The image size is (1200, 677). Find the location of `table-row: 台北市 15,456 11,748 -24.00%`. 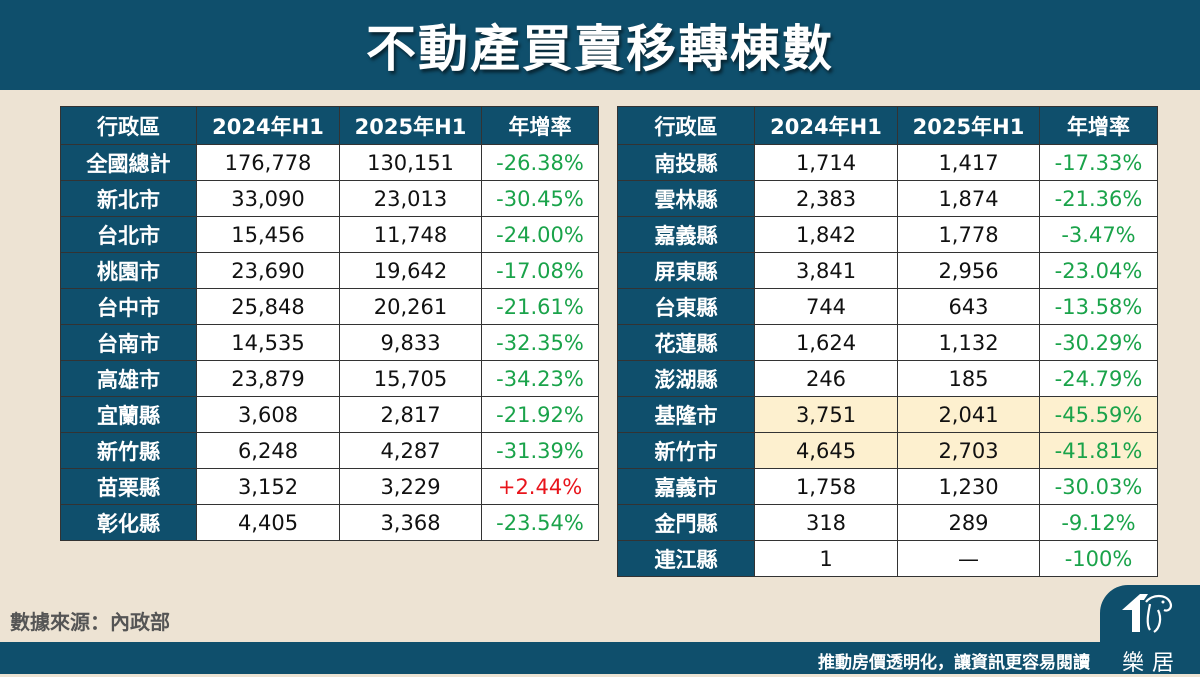

table-row: 台北市 15,456 11,748 -24.00% is located at coordinates (329, 234).